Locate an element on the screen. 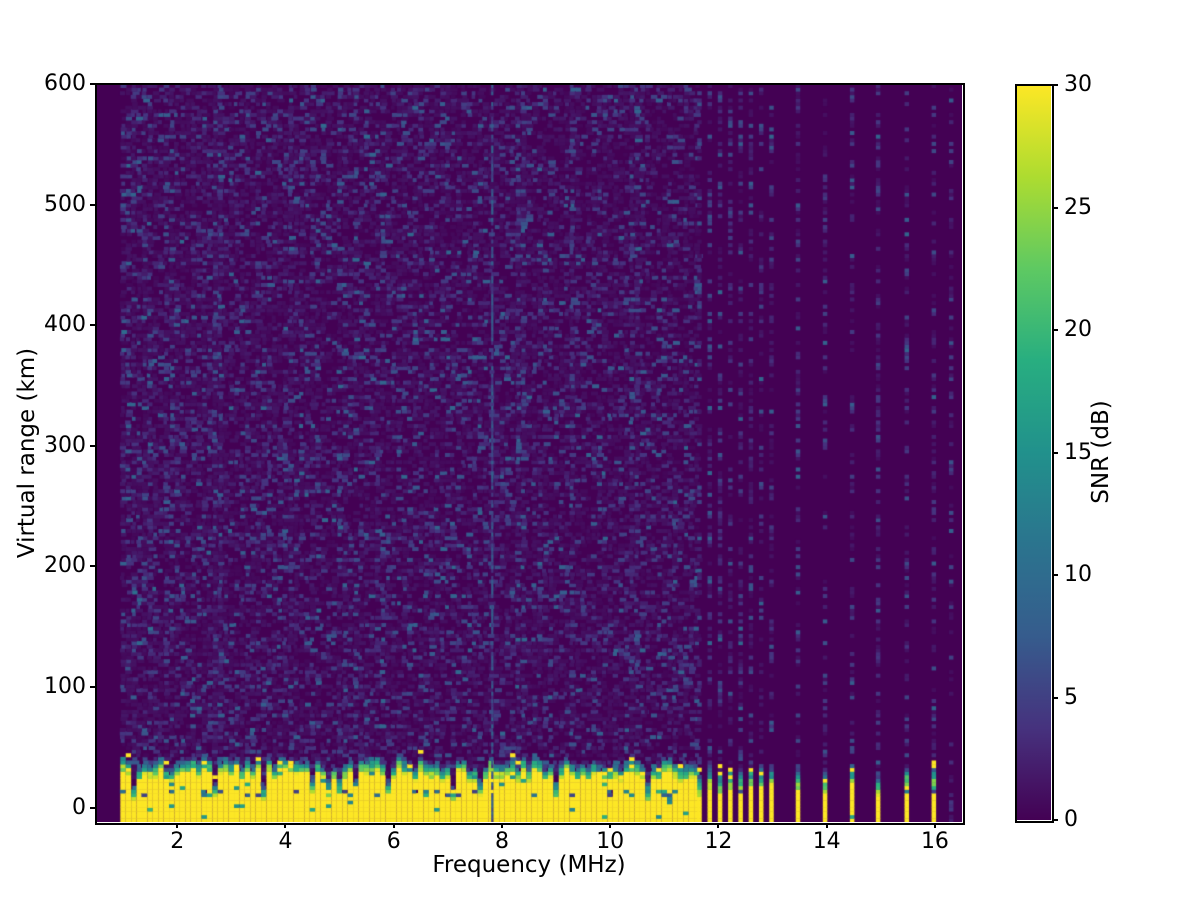  x-tick-label: 10 is located at coordinates (610, 841).